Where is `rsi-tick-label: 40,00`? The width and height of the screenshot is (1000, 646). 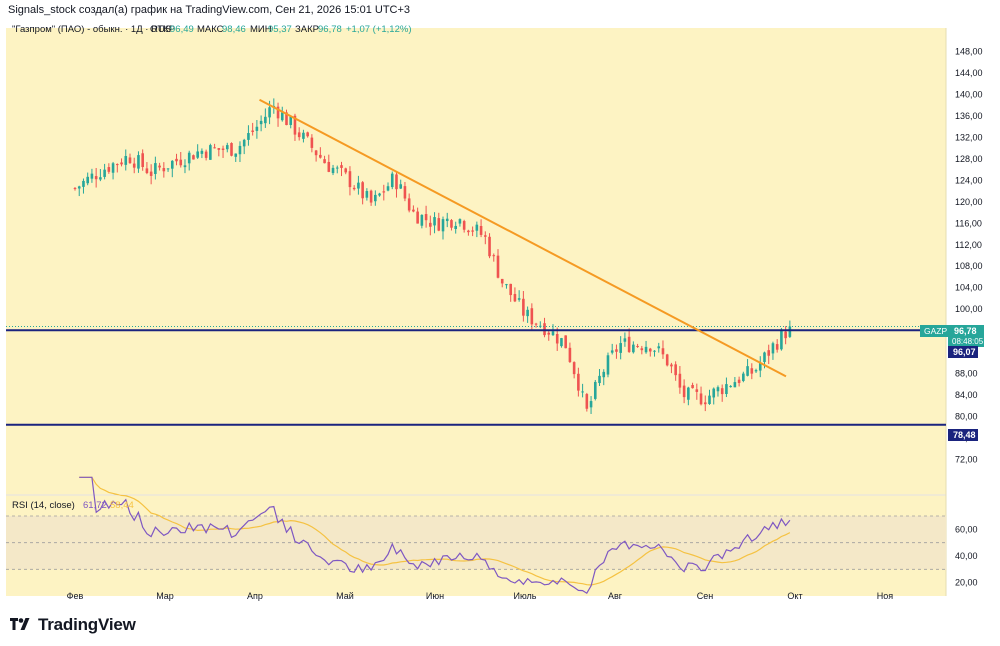
rsi-tick-label: 40,00 is located at coordinates (966, 556).